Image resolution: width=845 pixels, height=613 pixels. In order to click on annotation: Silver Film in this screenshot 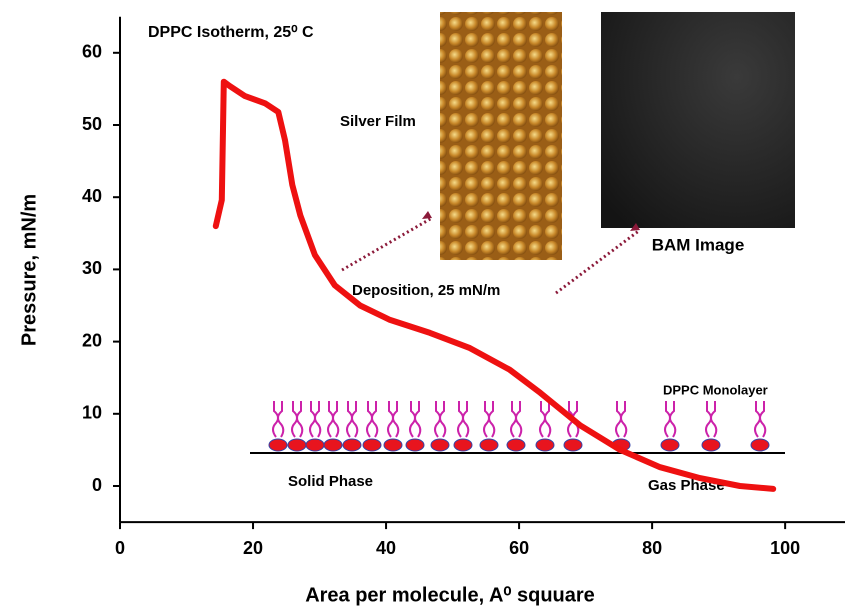, I will do `click(378, 121)`.